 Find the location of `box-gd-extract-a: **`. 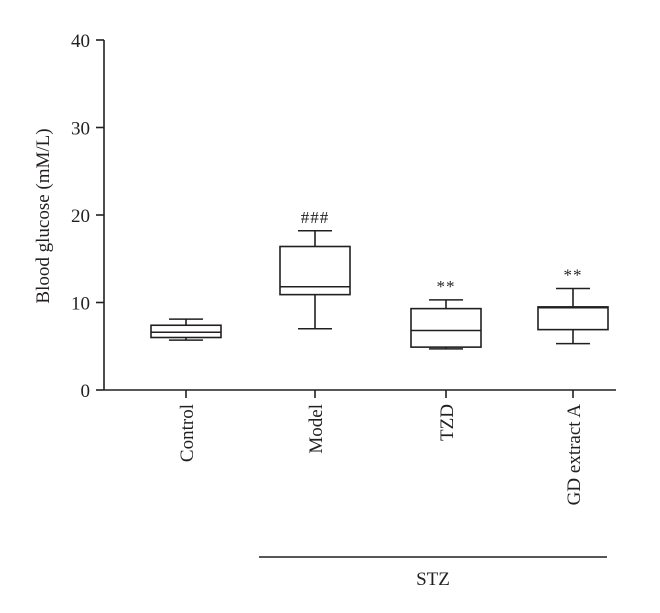

box-gd-extract-a: ** is located at coordinates (573, 305).